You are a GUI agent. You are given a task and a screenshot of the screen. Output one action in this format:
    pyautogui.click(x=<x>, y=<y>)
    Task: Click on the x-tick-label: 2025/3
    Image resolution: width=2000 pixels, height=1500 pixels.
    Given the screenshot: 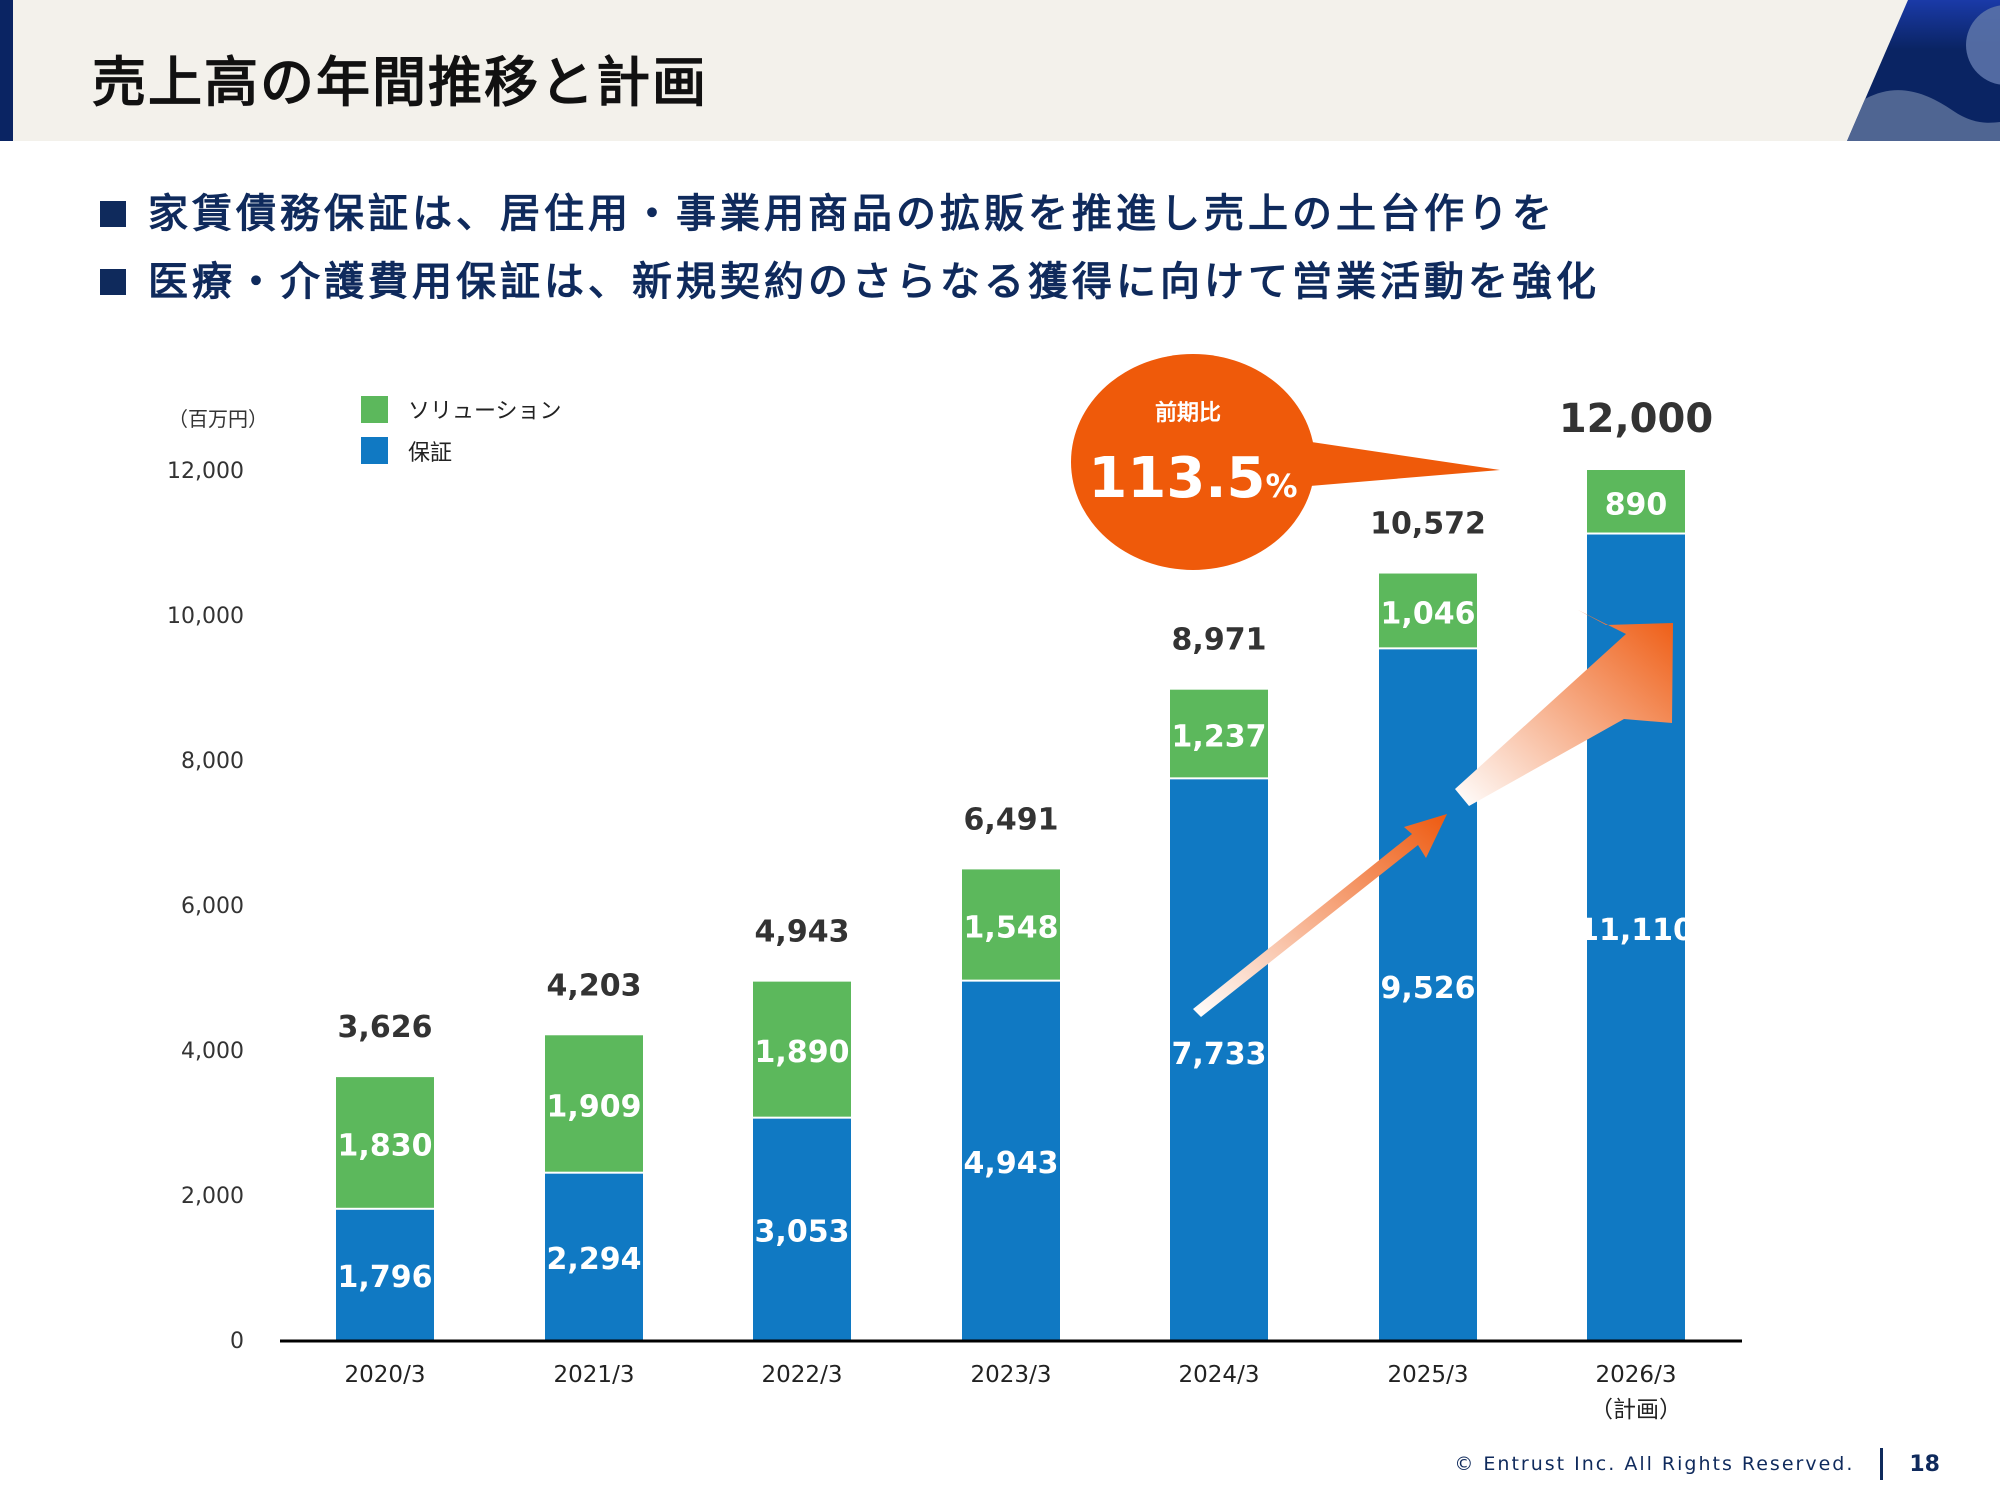 What is the action you would take?
    pyautogui.click(x=1428, y=1375)
    